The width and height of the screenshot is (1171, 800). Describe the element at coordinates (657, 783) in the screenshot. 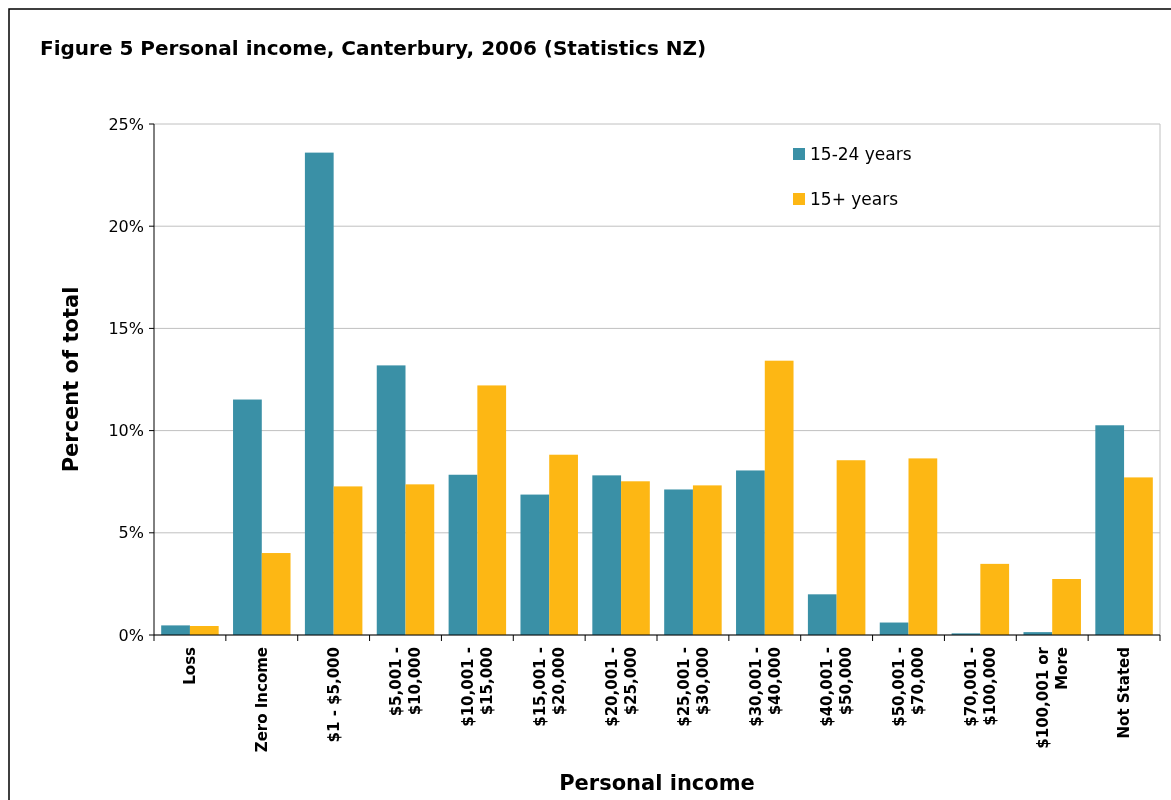

I see `x-axis-title: Personal income` at that location.